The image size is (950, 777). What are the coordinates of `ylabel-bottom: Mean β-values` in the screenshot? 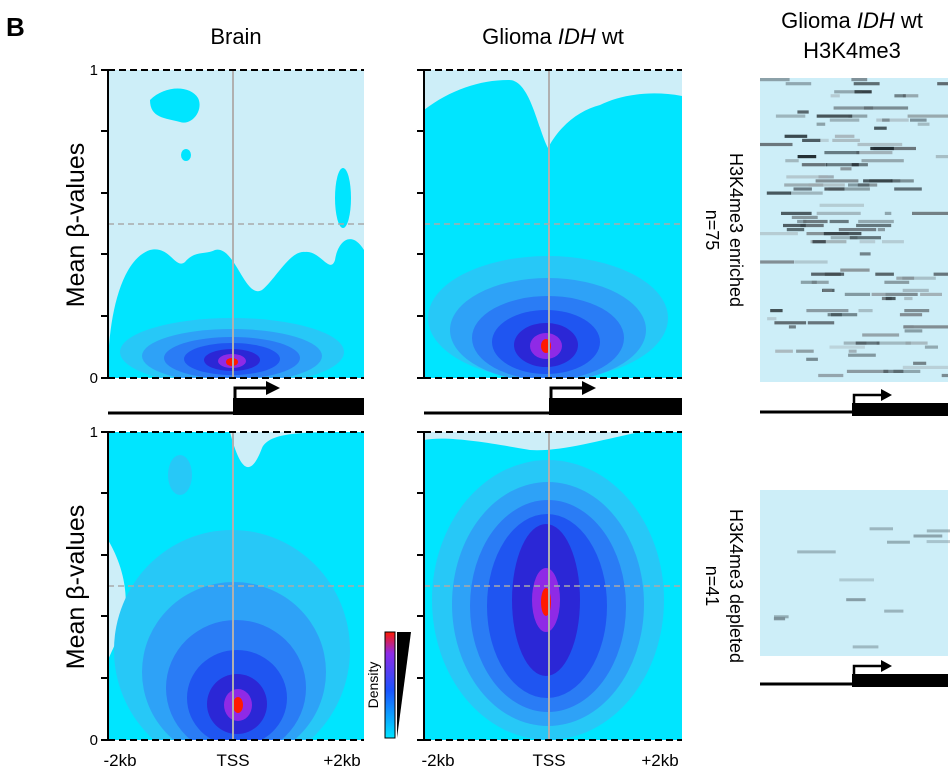 It's located at (76, 587).